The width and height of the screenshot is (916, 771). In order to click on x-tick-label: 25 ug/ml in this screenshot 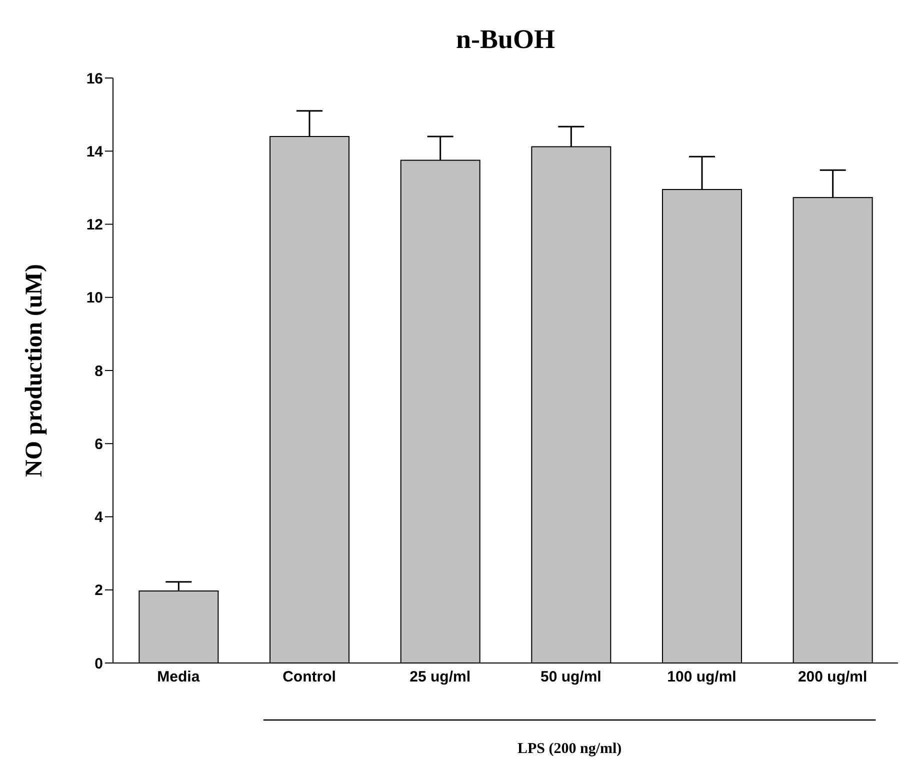, I will do `click(440, 677)`.